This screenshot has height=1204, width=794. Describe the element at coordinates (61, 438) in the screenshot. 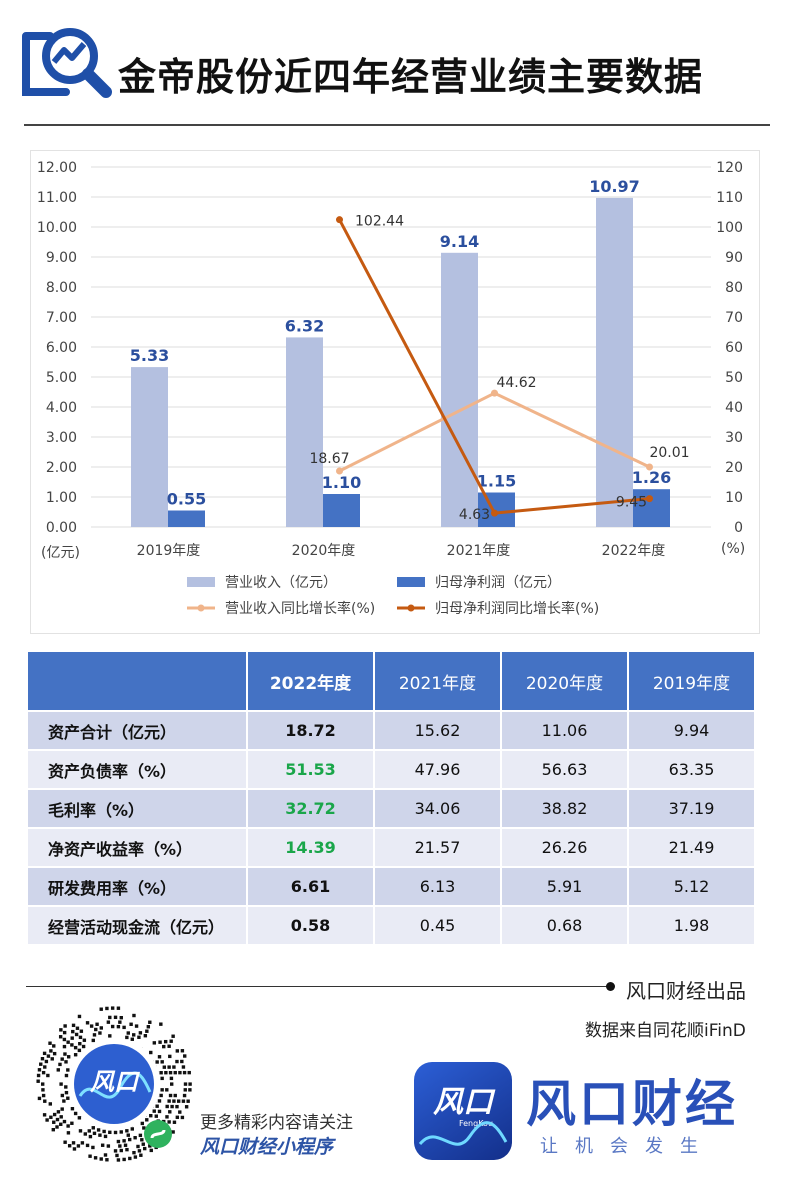

I see `y-left-tick-label: 3.00` at that location.